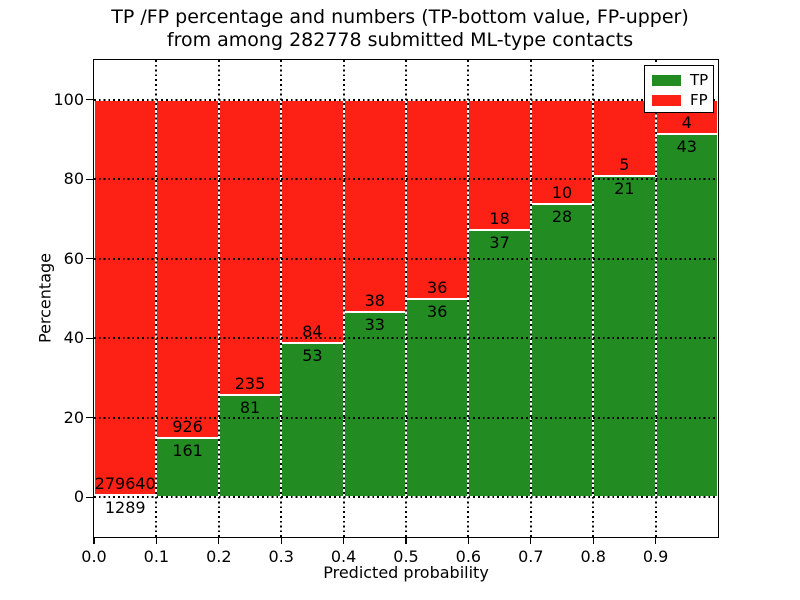 This screenshot has height=600, width=800. Describe the element at coordinates (45, 298) in the screenshot. I see `y-axis-label: Percentage` at that location.